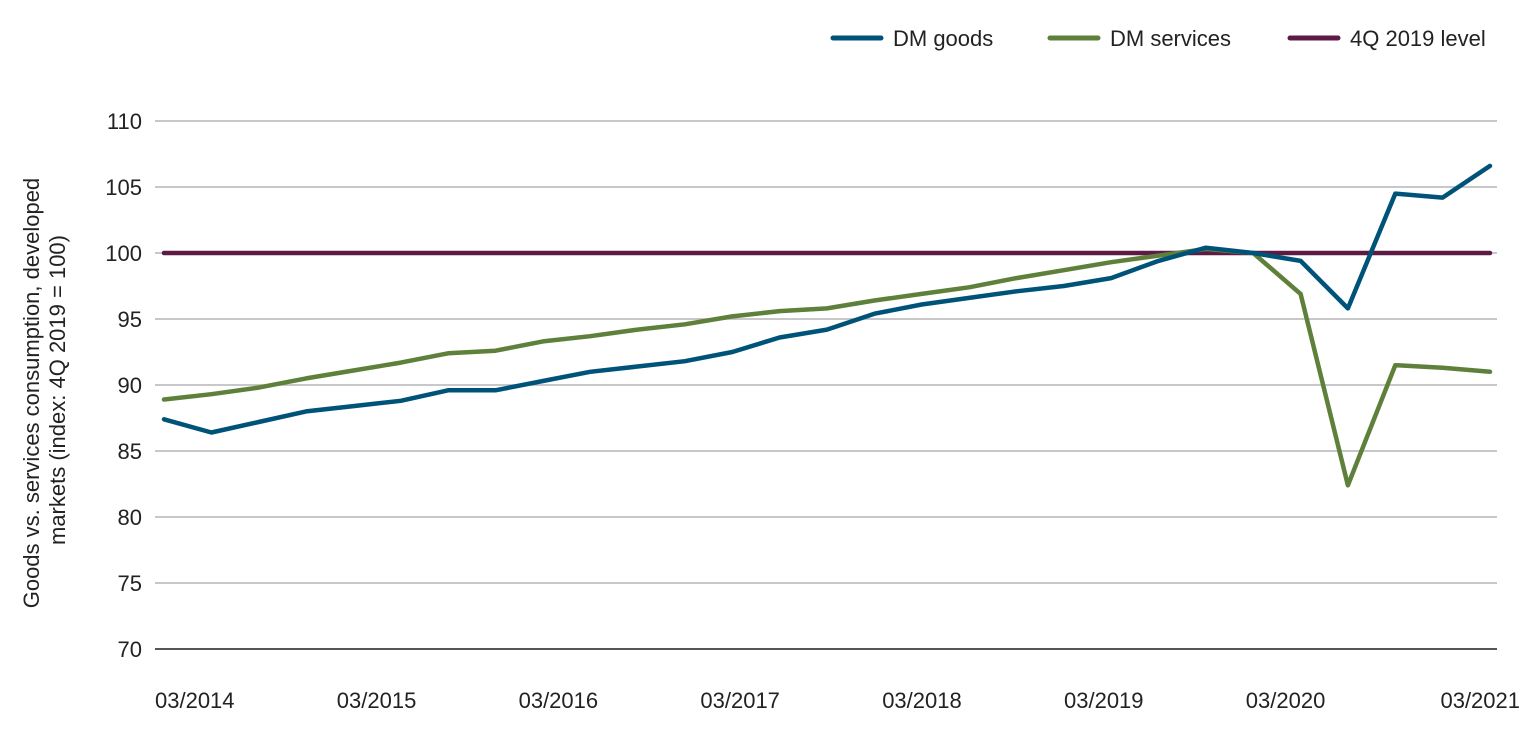  I want to click on legend: DM goods DM services 4Q 2019 level, so click(1158, 38).